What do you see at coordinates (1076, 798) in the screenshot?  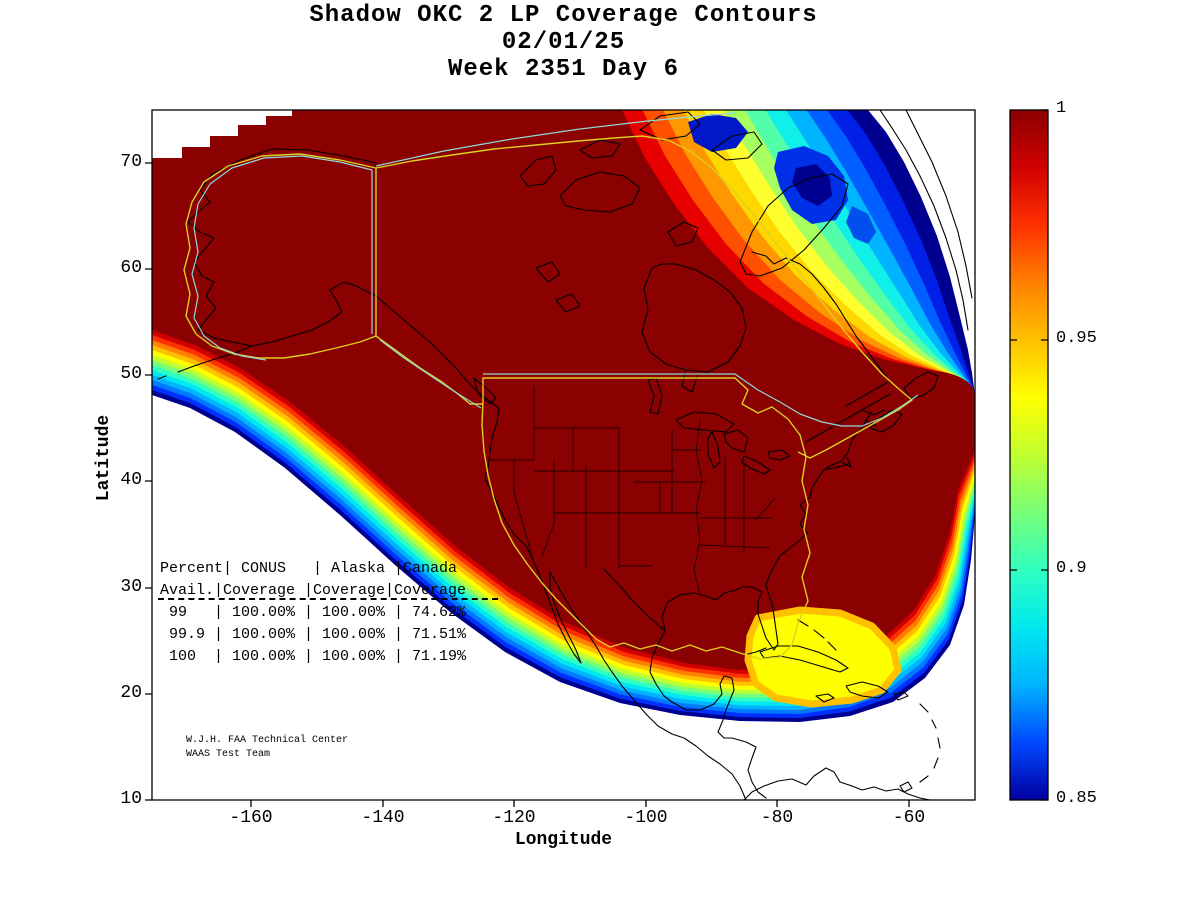 I see `colorbar-tick-label: 0.85` at bounding box center [1076, 798].